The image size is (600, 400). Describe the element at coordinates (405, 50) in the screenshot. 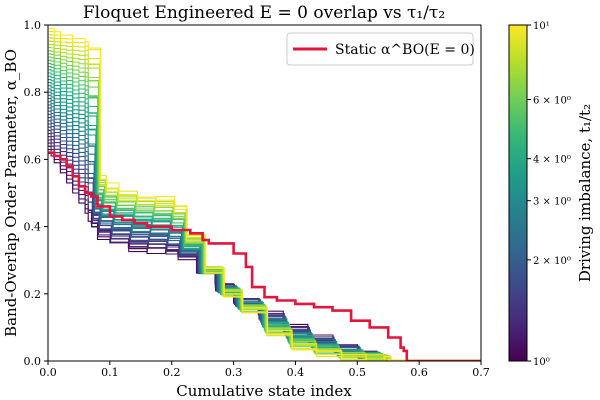

I see `legend-label: Static α^BO(E = 0)` at that location.